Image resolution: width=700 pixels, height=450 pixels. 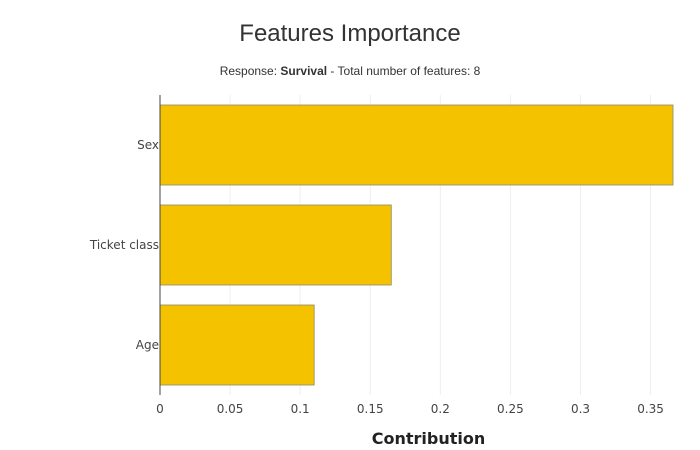 What do you see at coordinates (510, 409) in the screenshot?
I see `x-tick-label: 0.25` at bounding box center [510, 409].